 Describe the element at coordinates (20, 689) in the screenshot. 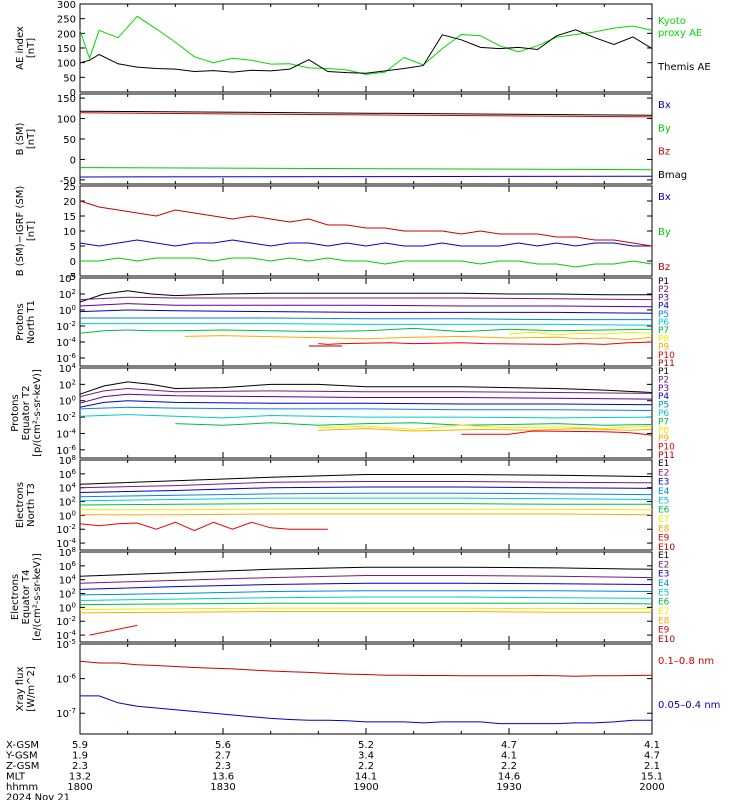

I see `y-axis-label: Xray flux` at that location.